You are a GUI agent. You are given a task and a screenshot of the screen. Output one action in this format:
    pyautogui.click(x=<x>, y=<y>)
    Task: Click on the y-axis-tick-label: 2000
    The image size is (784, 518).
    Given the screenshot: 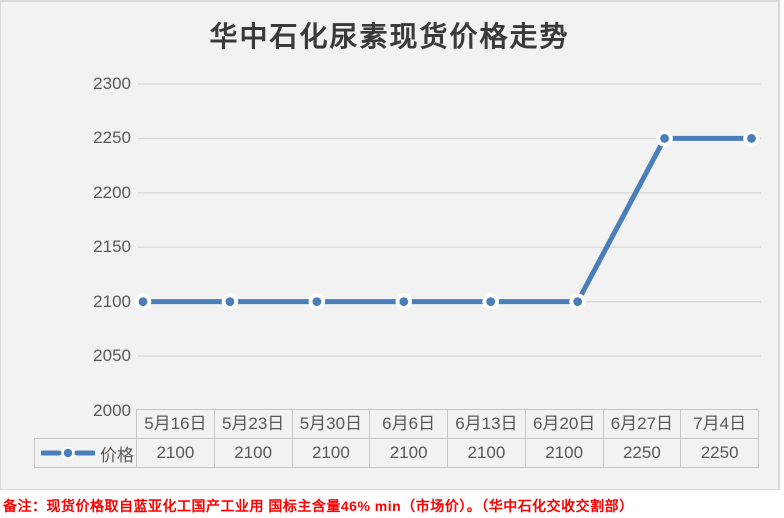 What is the action you would take?
    pyautogui.click(x=112, y=410)
    